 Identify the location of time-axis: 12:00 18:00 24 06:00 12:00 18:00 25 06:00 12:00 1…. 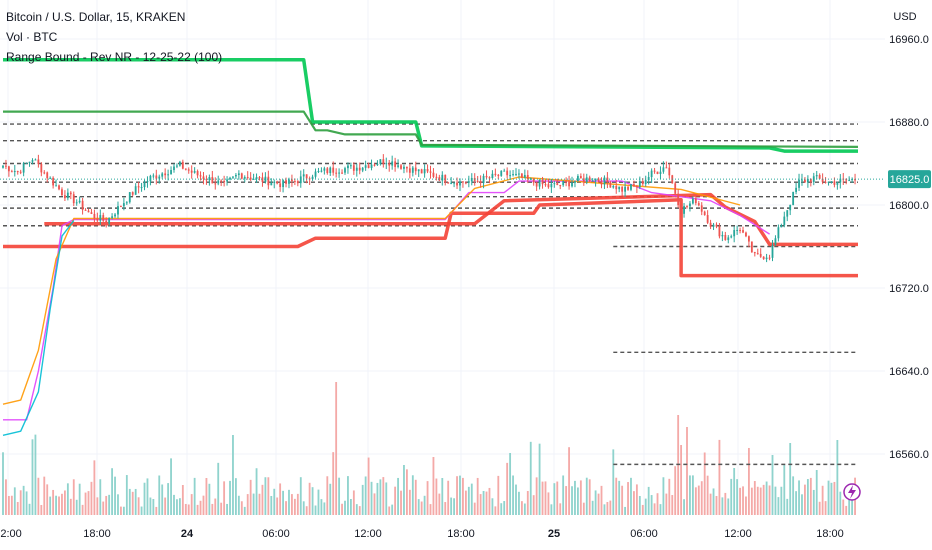
(422, 534).